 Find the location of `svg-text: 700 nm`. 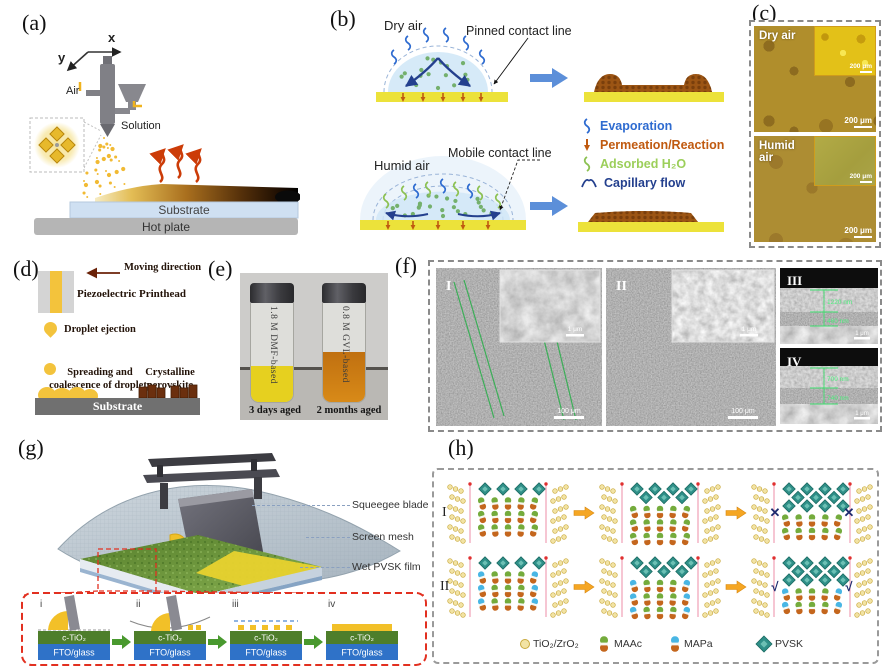

svg-text: 700 nm is located at coordinates (838, 379).